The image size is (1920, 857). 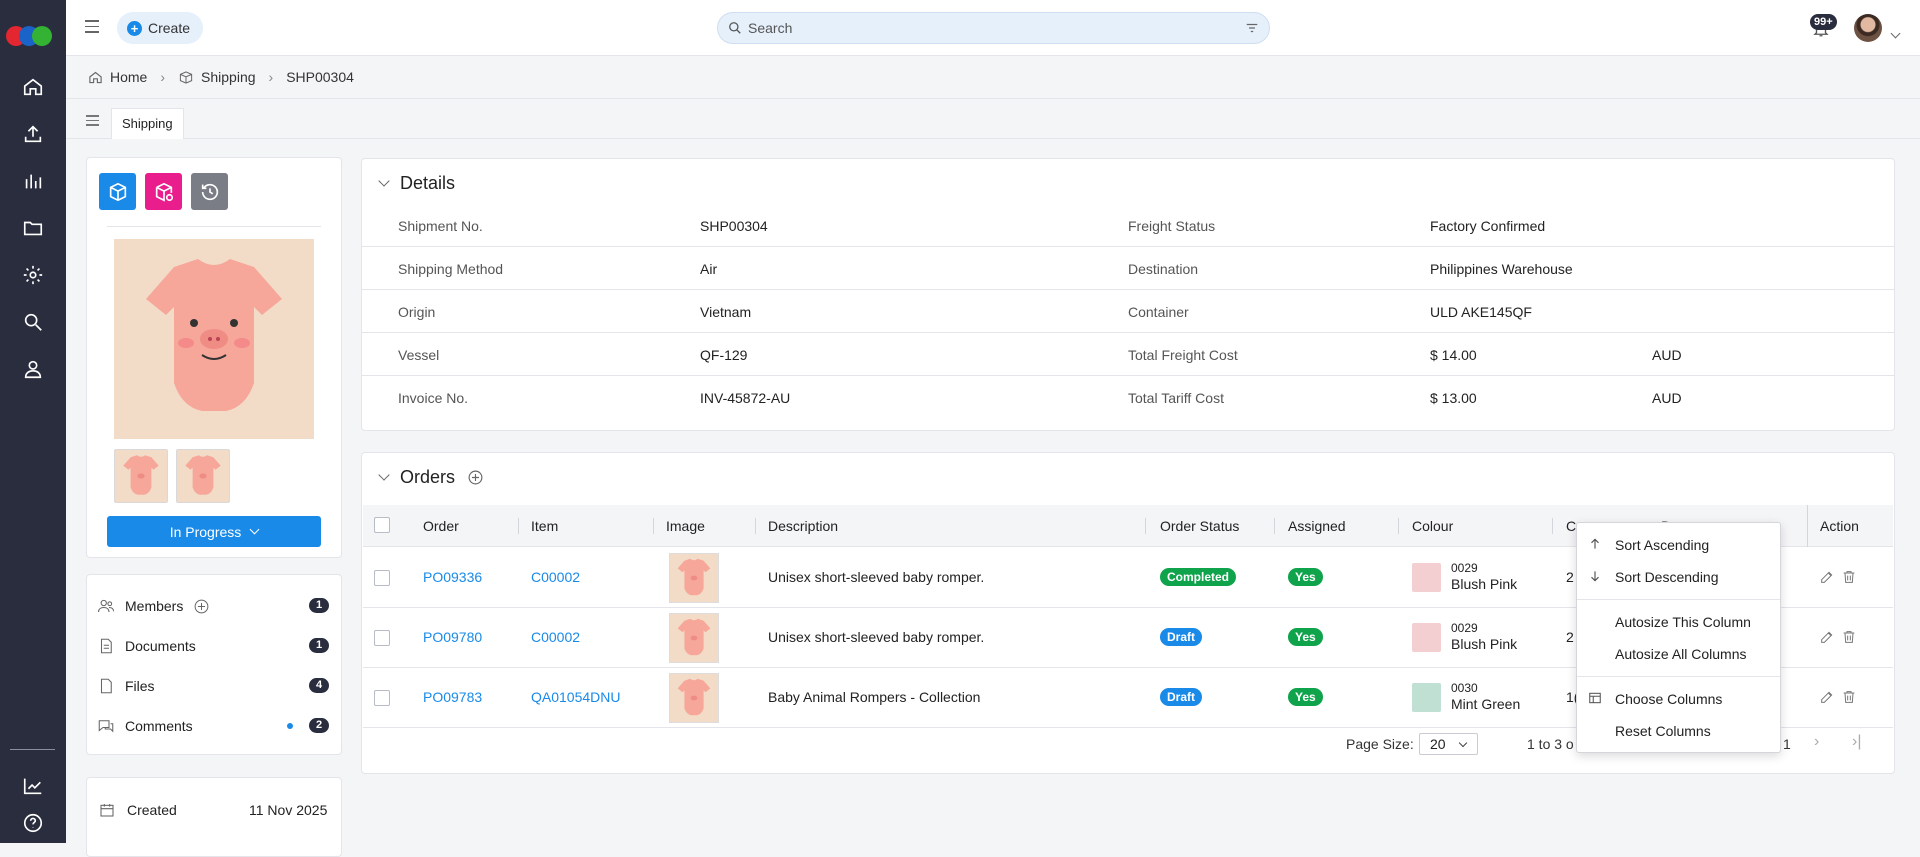 What do you see at coordinates (106, 606) in the screenshot?
I see `members-icon` at bounding box center [106, 606].